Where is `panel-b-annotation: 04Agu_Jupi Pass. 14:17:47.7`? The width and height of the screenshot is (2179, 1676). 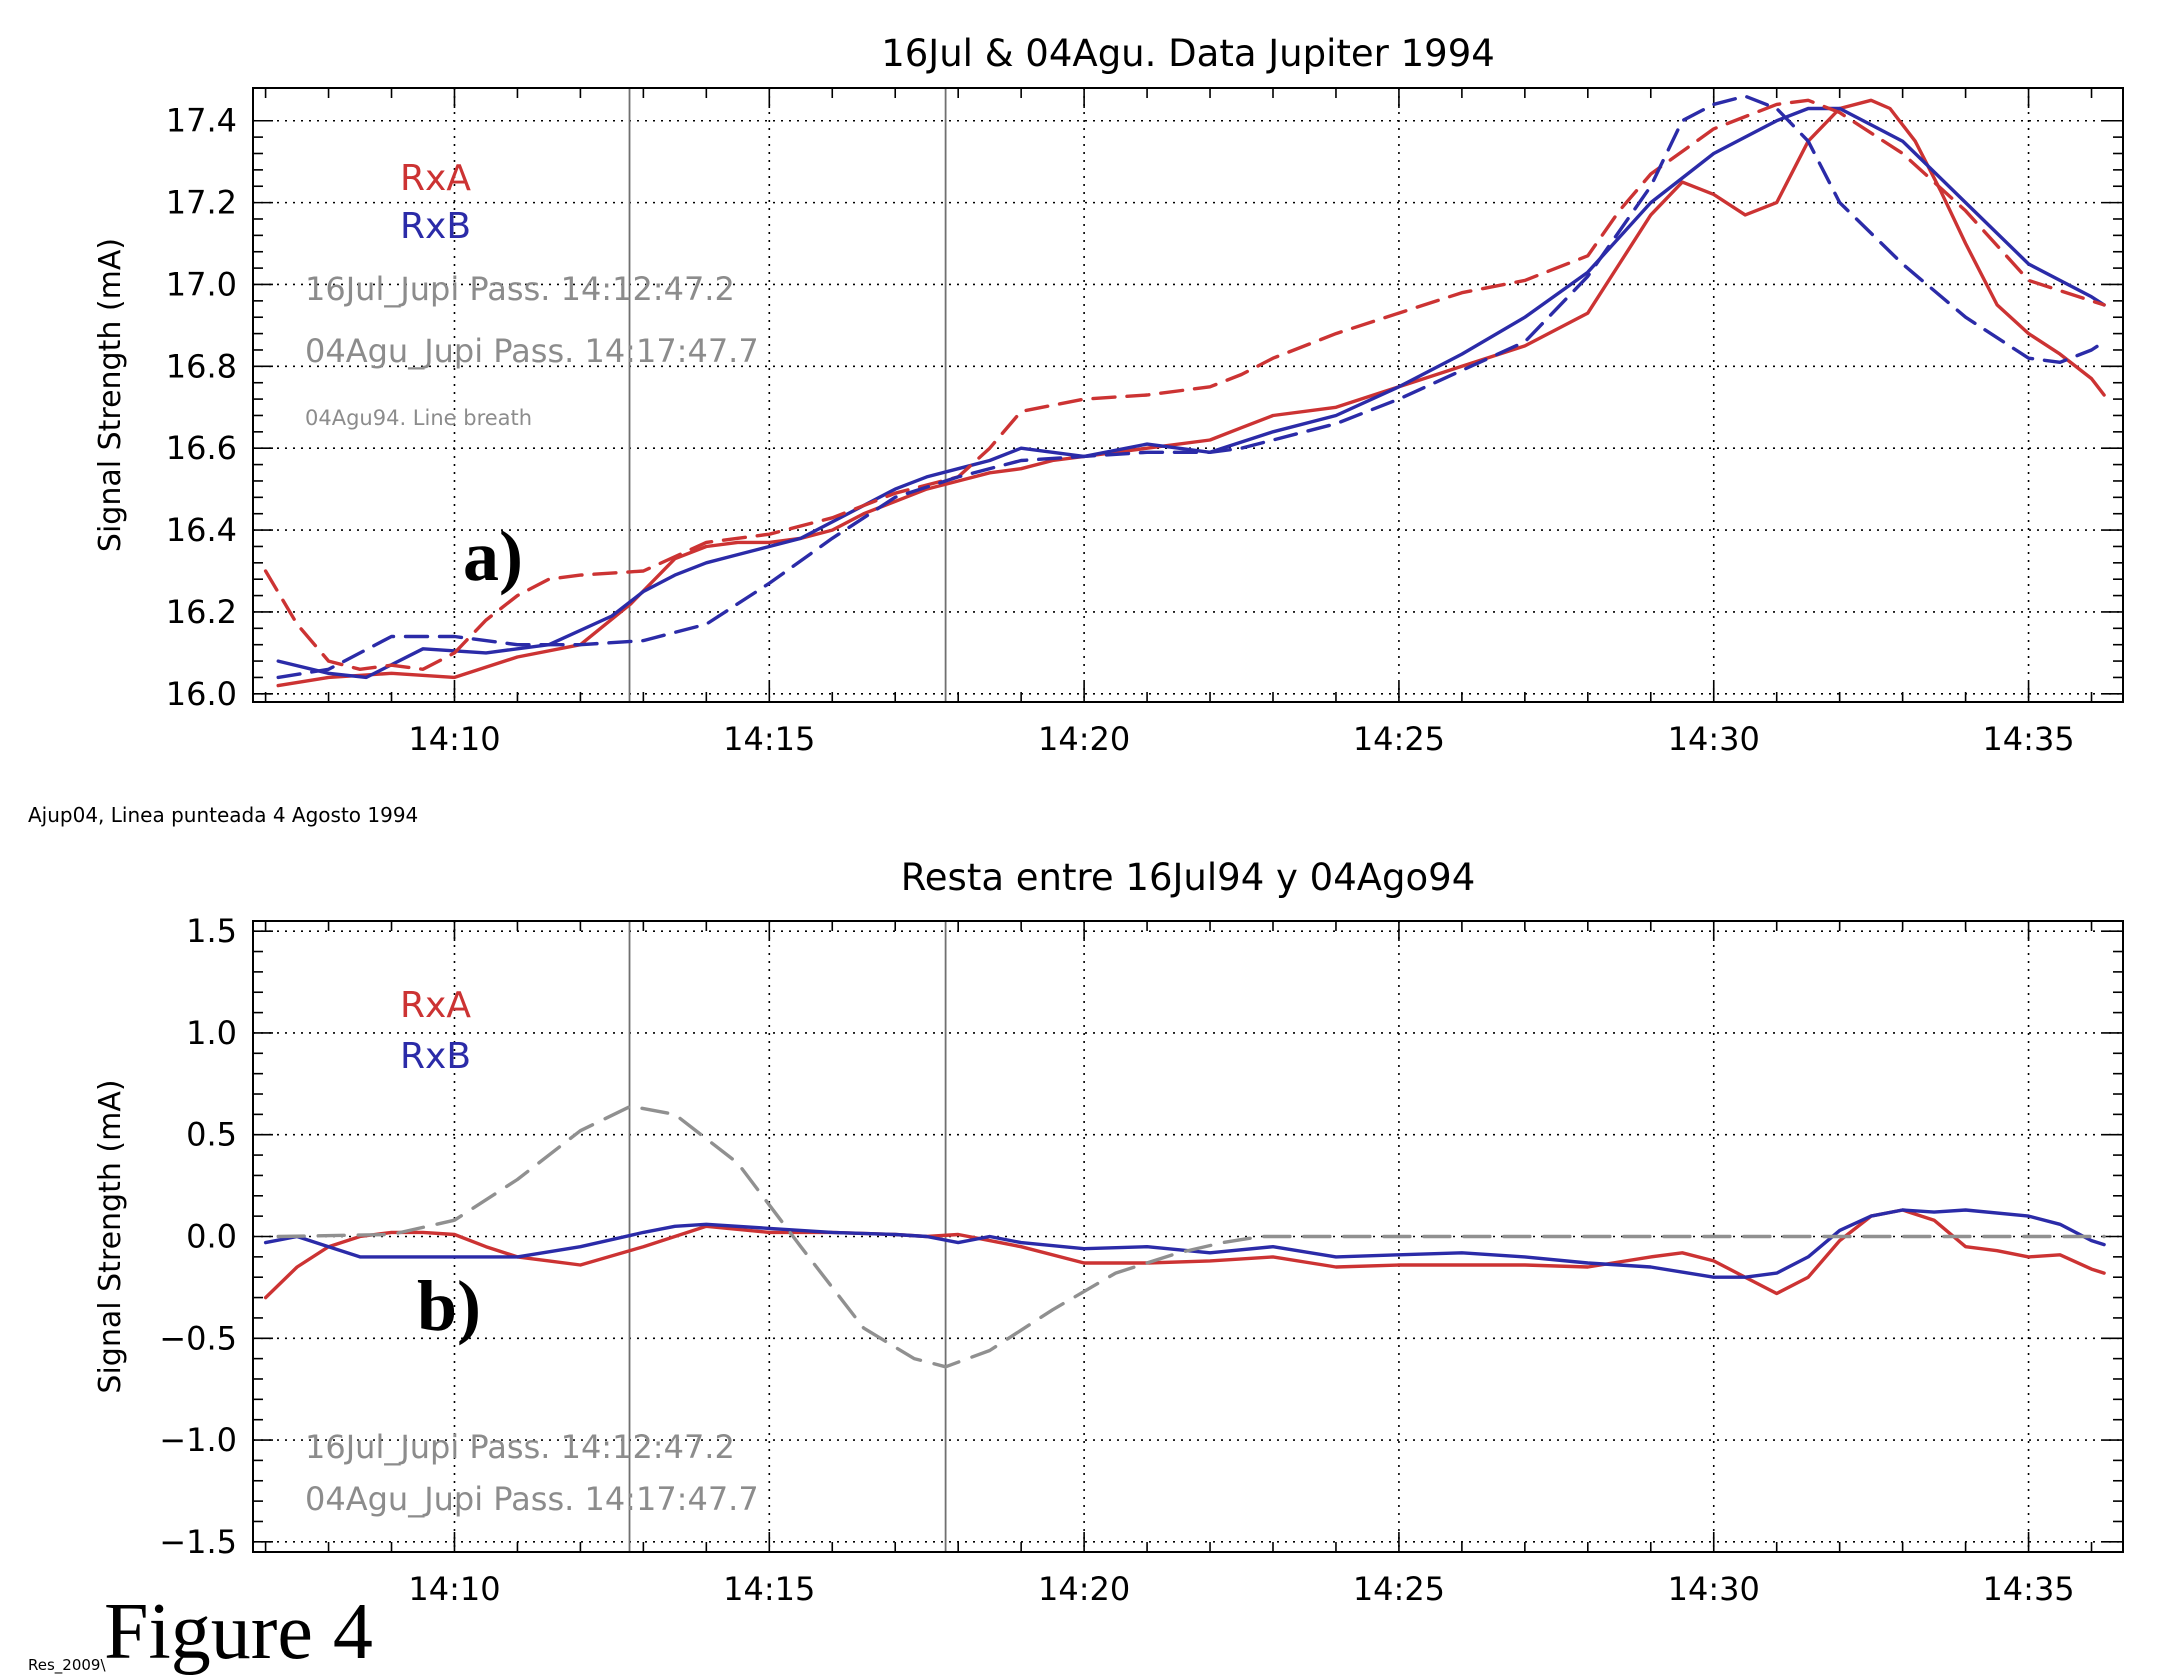 panel-b-annotation: 04Agu_Jupi Pass. 14:17:47.7 is located at coordinates (532, 1499).